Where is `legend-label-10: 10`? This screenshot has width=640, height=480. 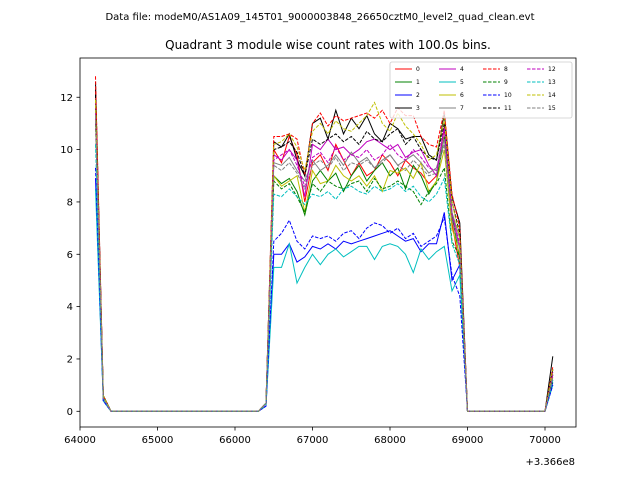 legend-label-10: 10 is located at coordinates (508, 95).